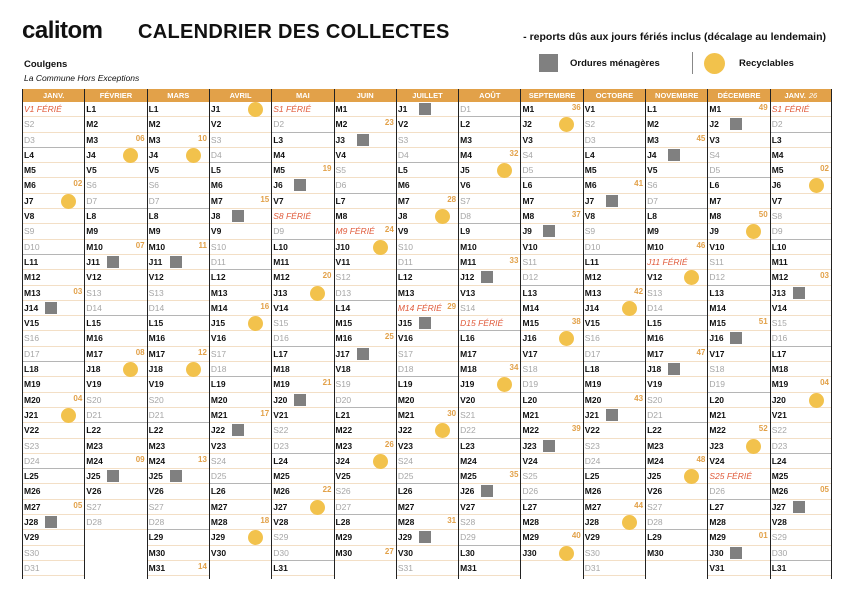 The width and height of the screenshot is (842, 595). I want to click on day-cell: M24 09, so click(116, 462).